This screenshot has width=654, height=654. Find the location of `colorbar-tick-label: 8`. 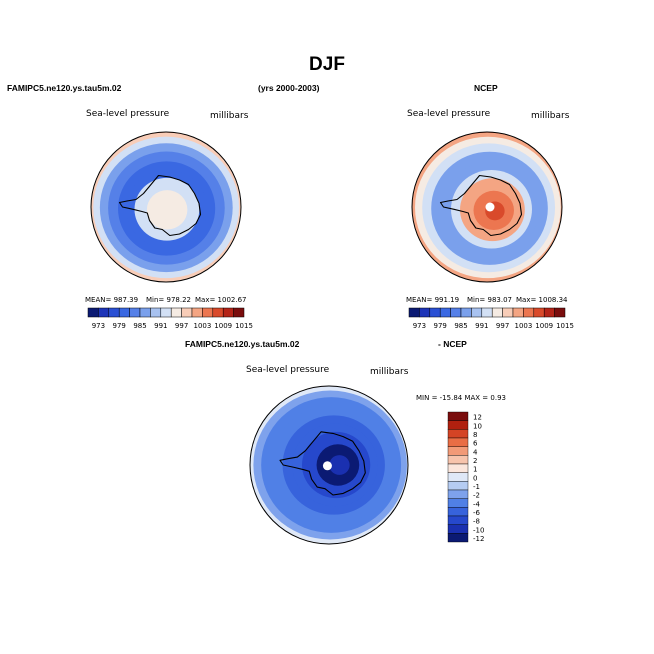

colorbar-tick-label: 8 is located at coordinates (475, 435).